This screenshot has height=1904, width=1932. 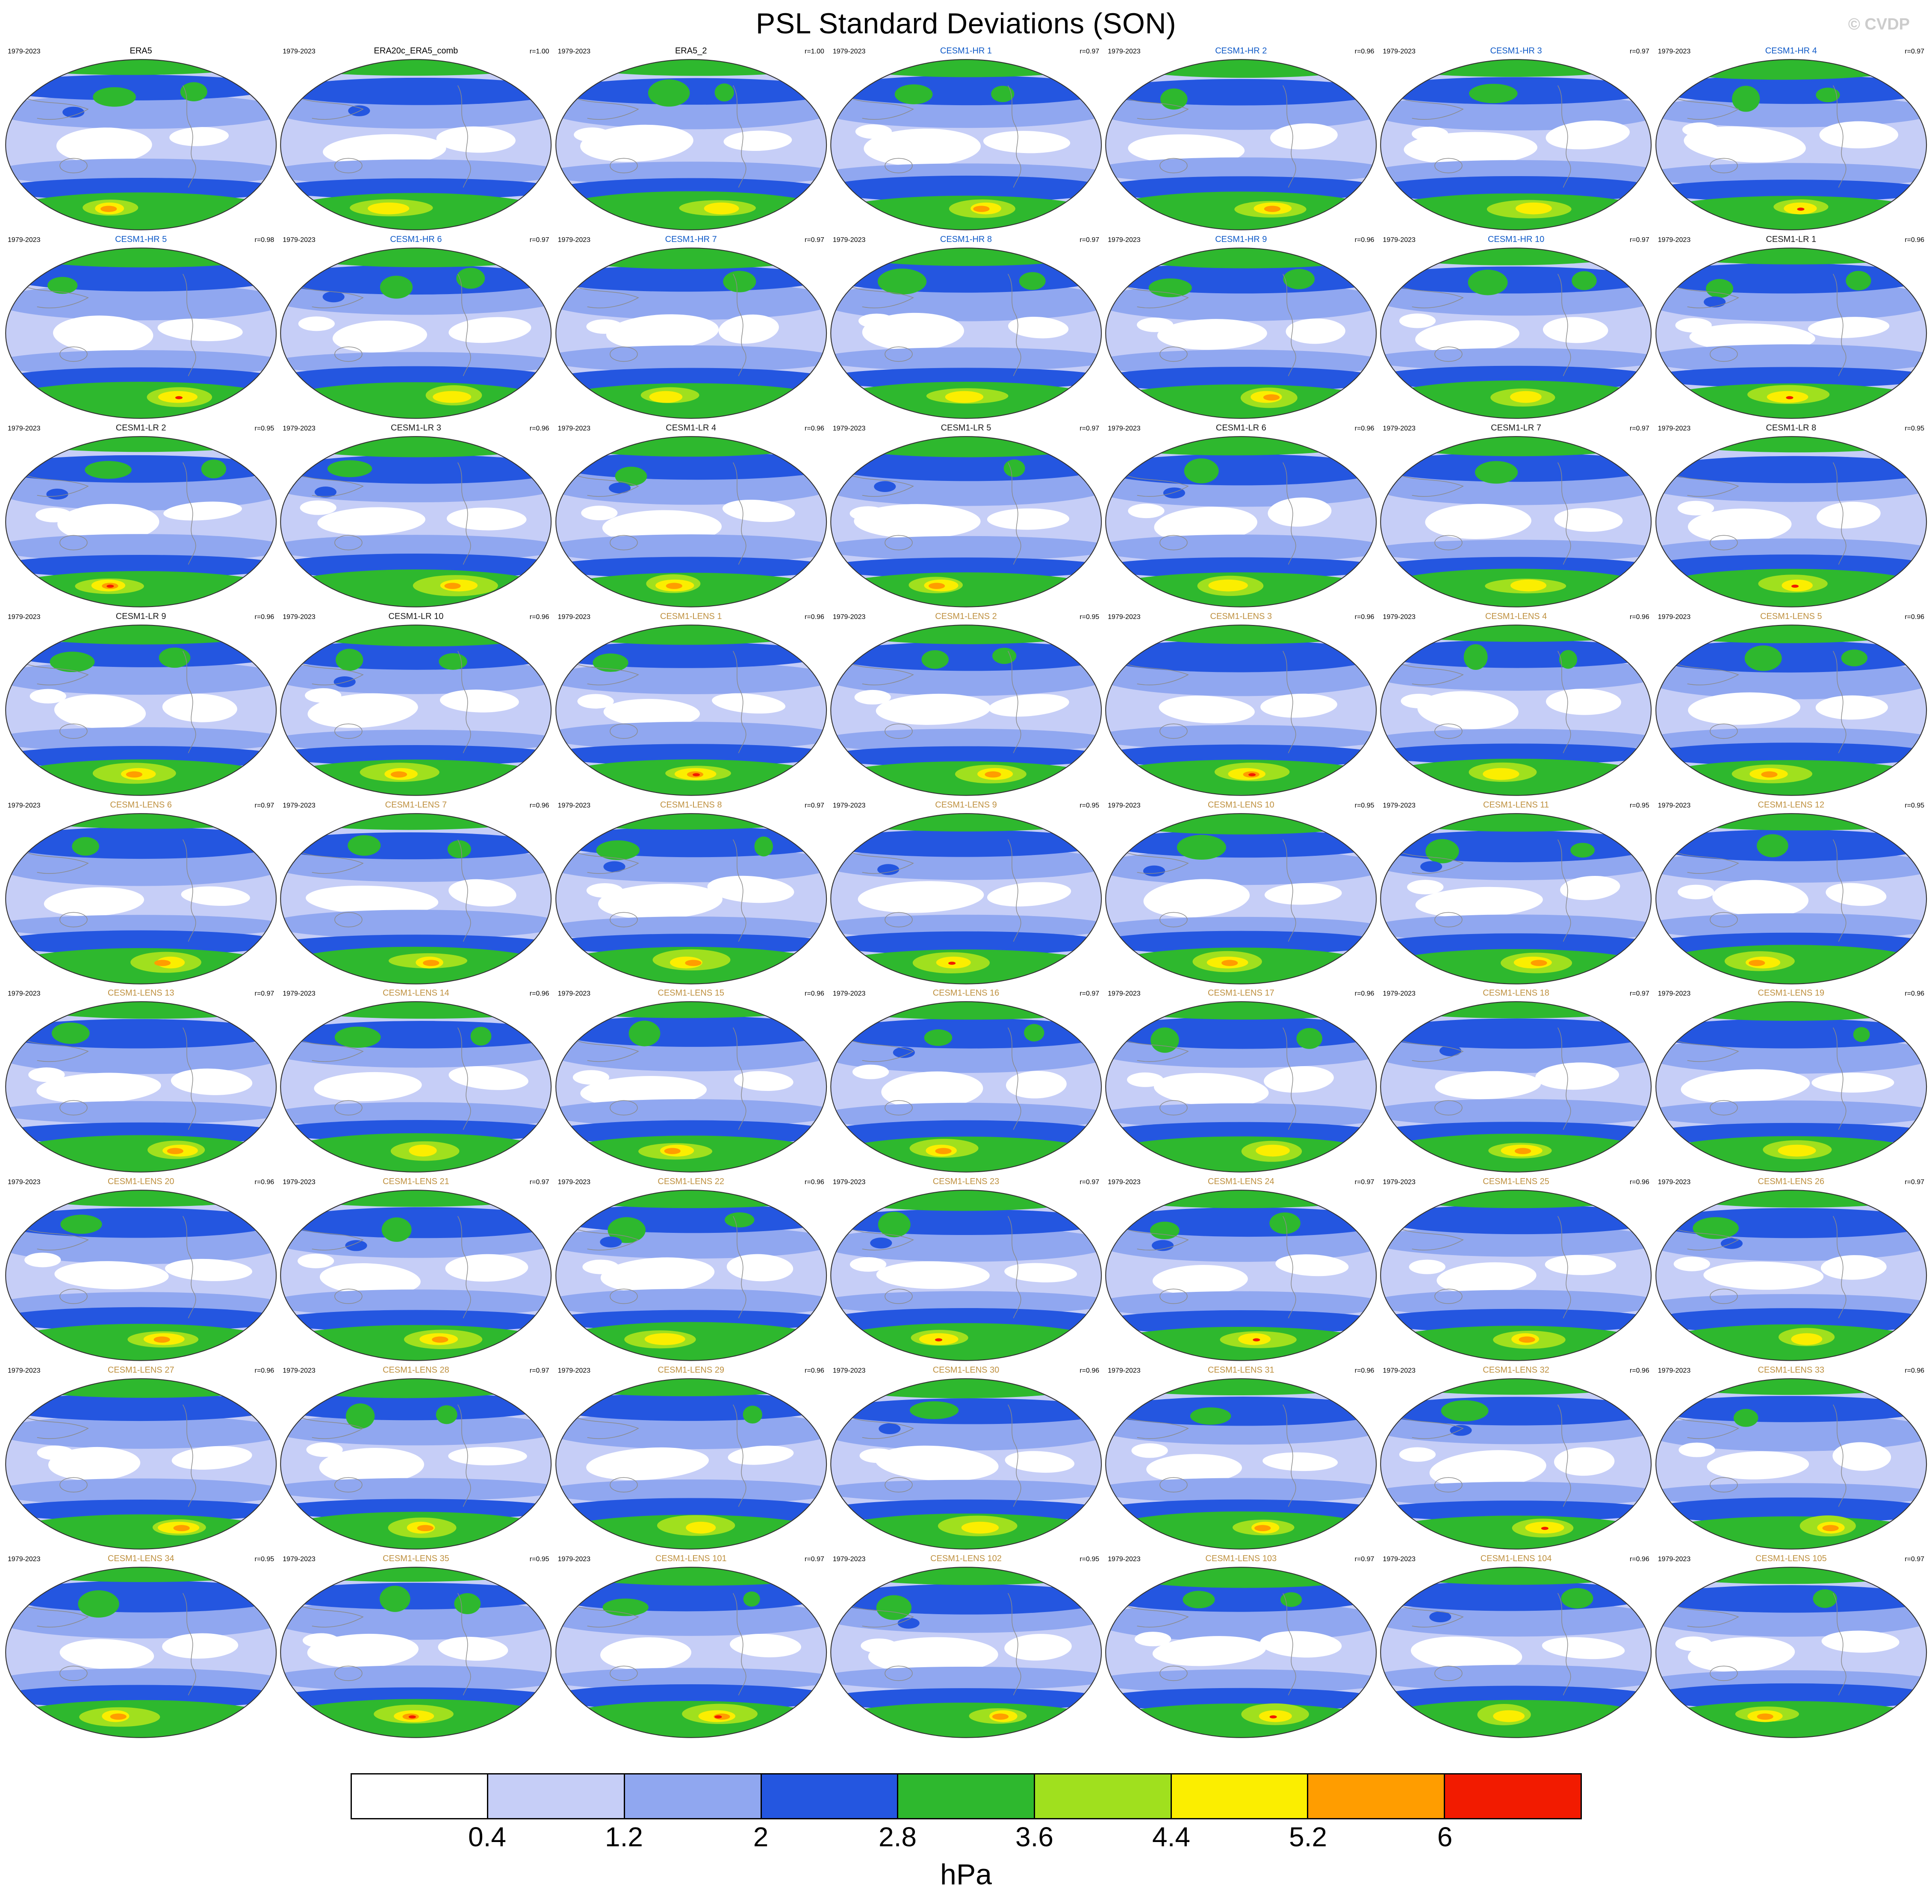 I want to click on panel-title: CESM1-LENS 31, so click(x=1241, y=1370).